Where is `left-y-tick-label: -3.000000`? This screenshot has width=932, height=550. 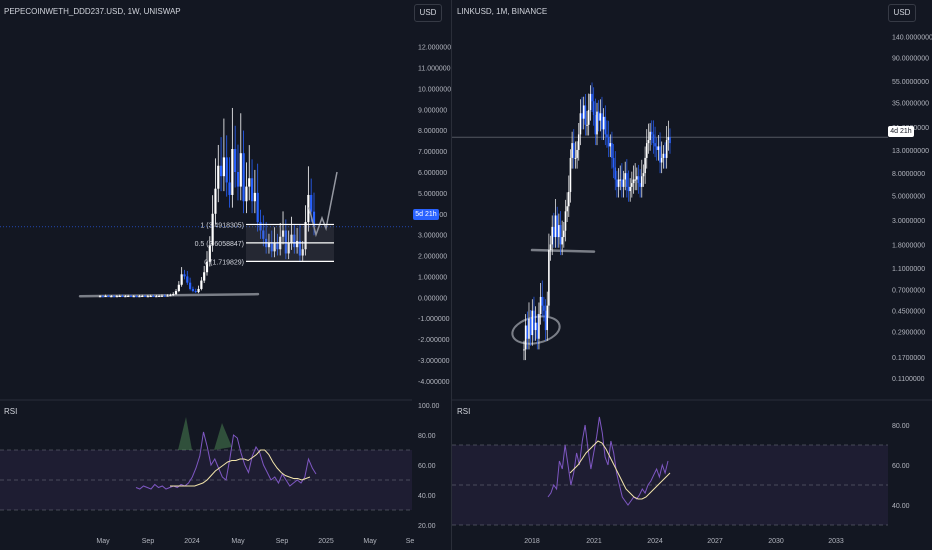
left-y-tick-label: -3.000000 is located at coordinates (434, 361).